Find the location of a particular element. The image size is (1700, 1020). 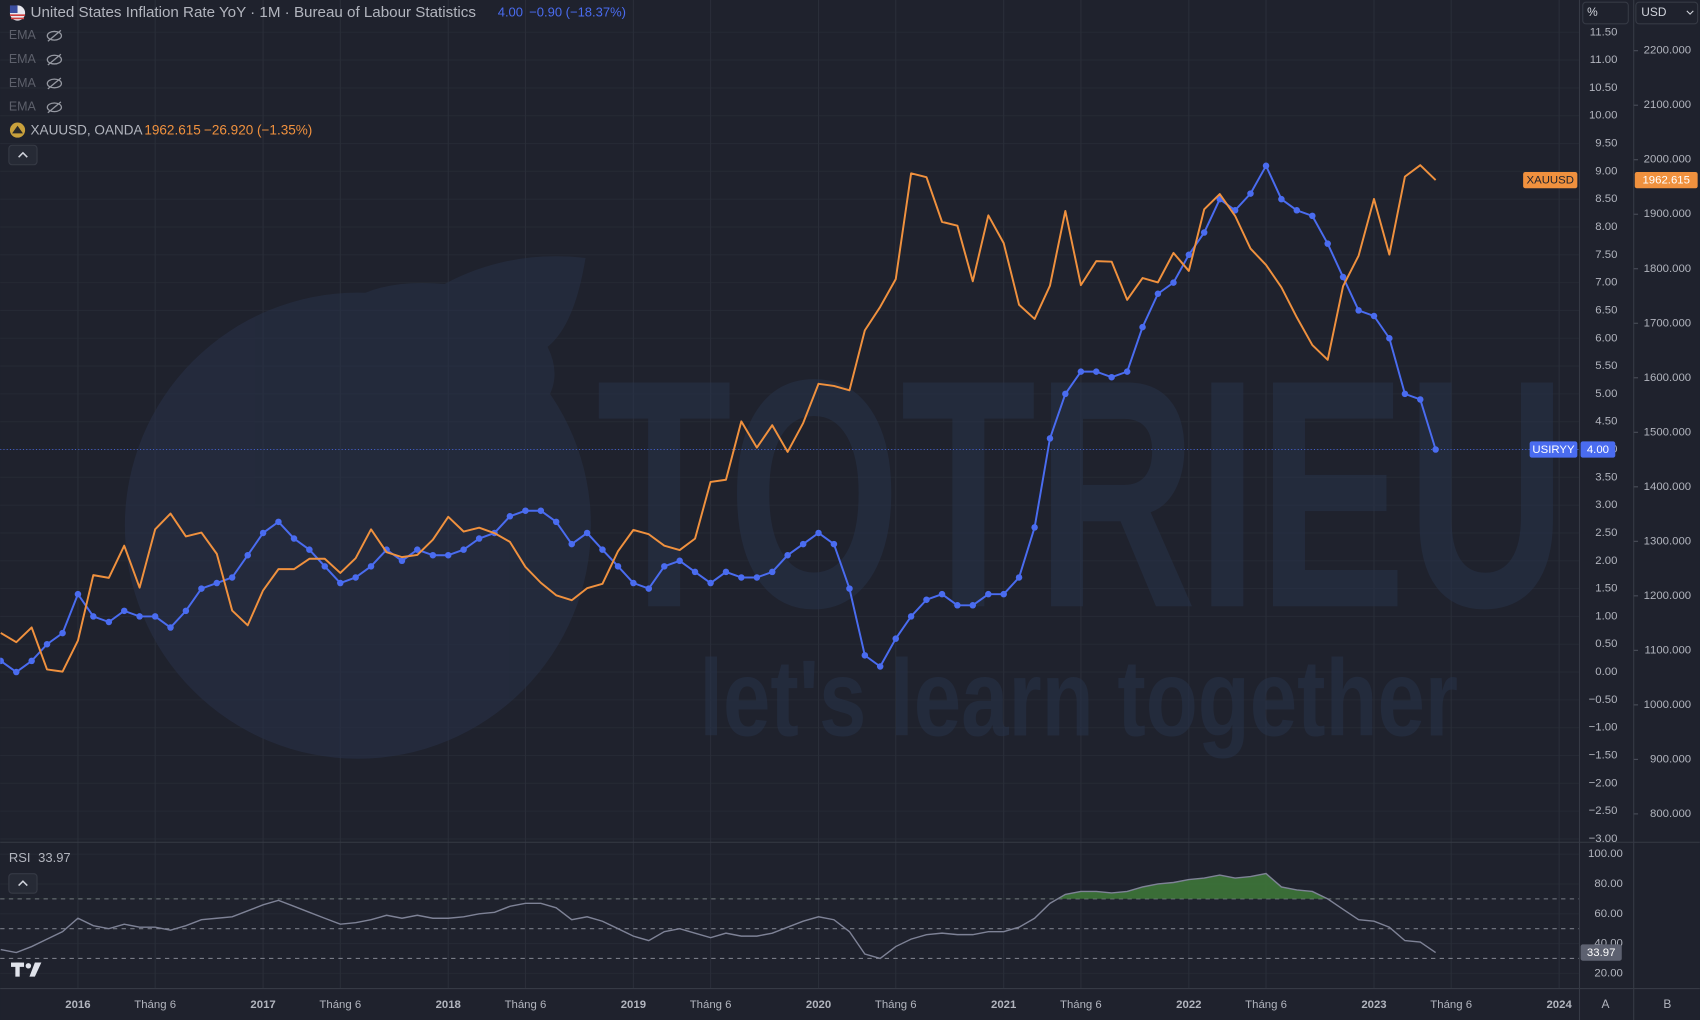

price-tag-label: 1962.615 is located at coordinates (1665, 181).